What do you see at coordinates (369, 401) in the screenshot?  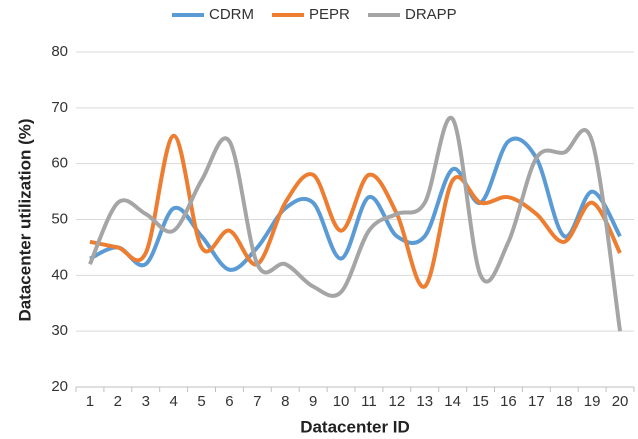 I see `x-tick-label: 11` at bounding box center [369, 401].